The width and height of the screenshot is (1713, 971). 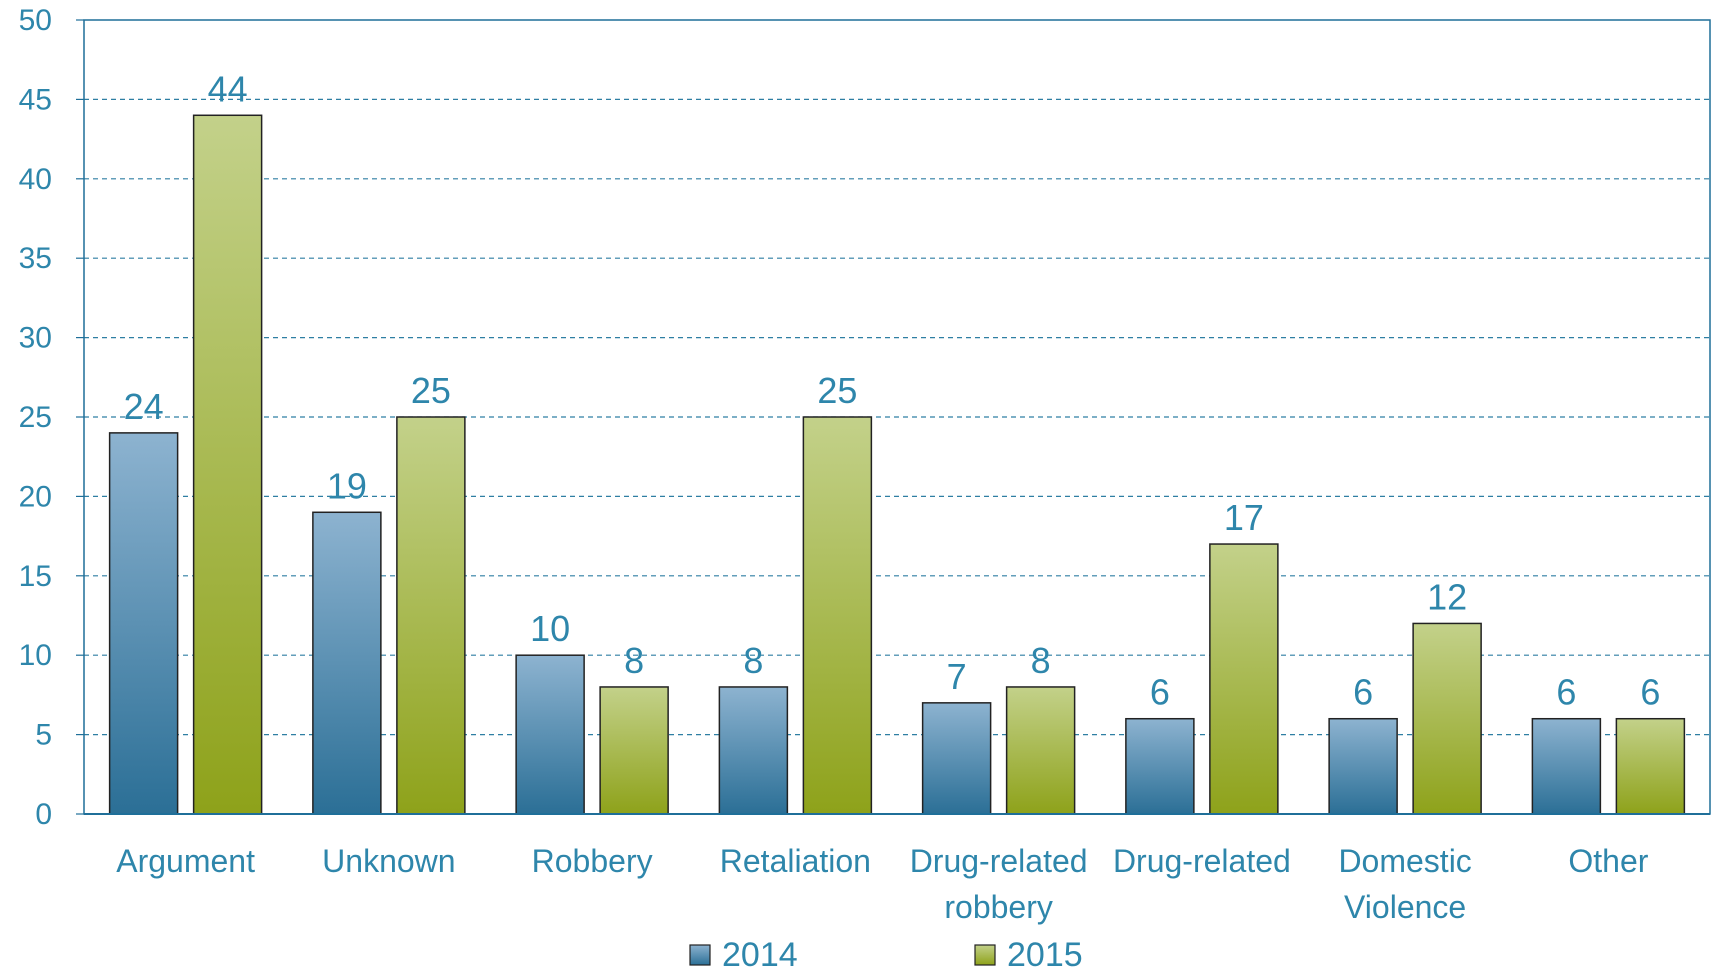 I want to click on legend-swatch-2014, so click(x=700, y=955).